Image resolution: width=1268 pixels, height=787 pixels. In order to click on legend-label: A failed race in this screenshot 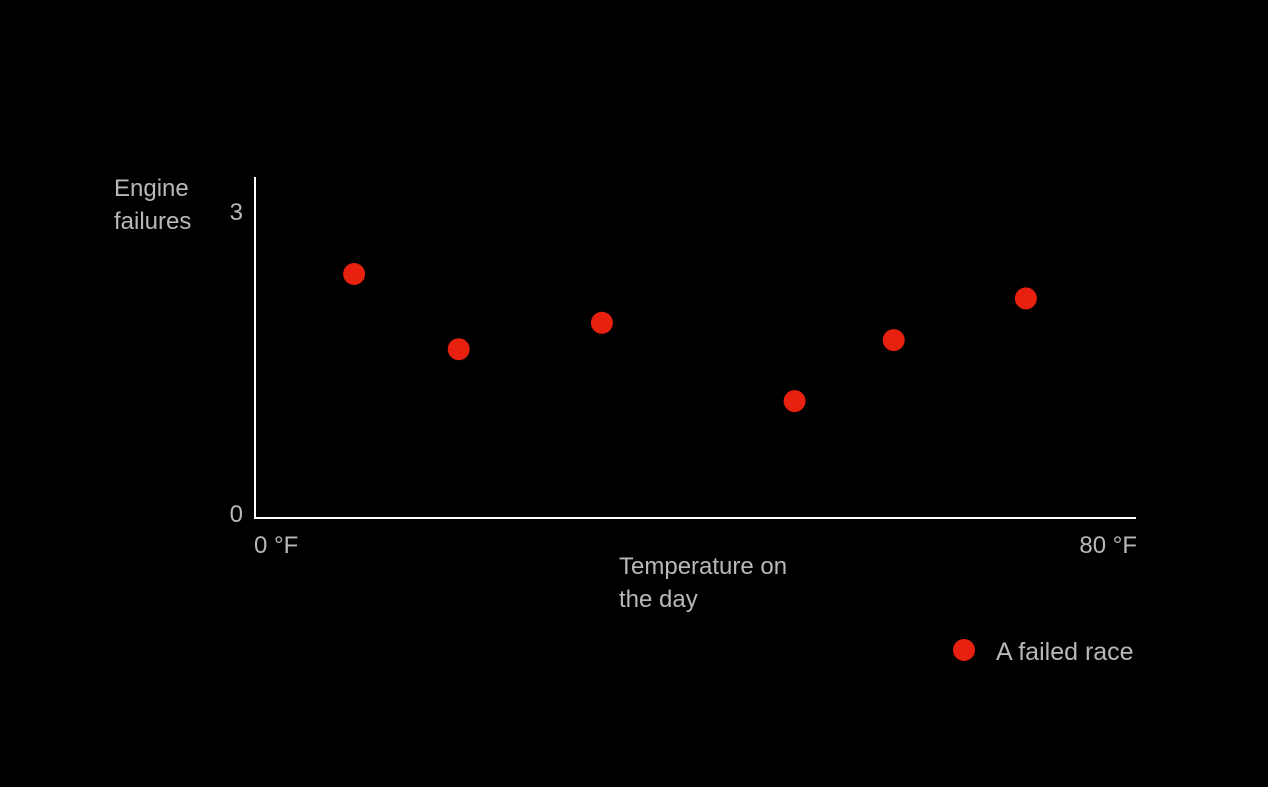, I will do `click(1065, 652)`.